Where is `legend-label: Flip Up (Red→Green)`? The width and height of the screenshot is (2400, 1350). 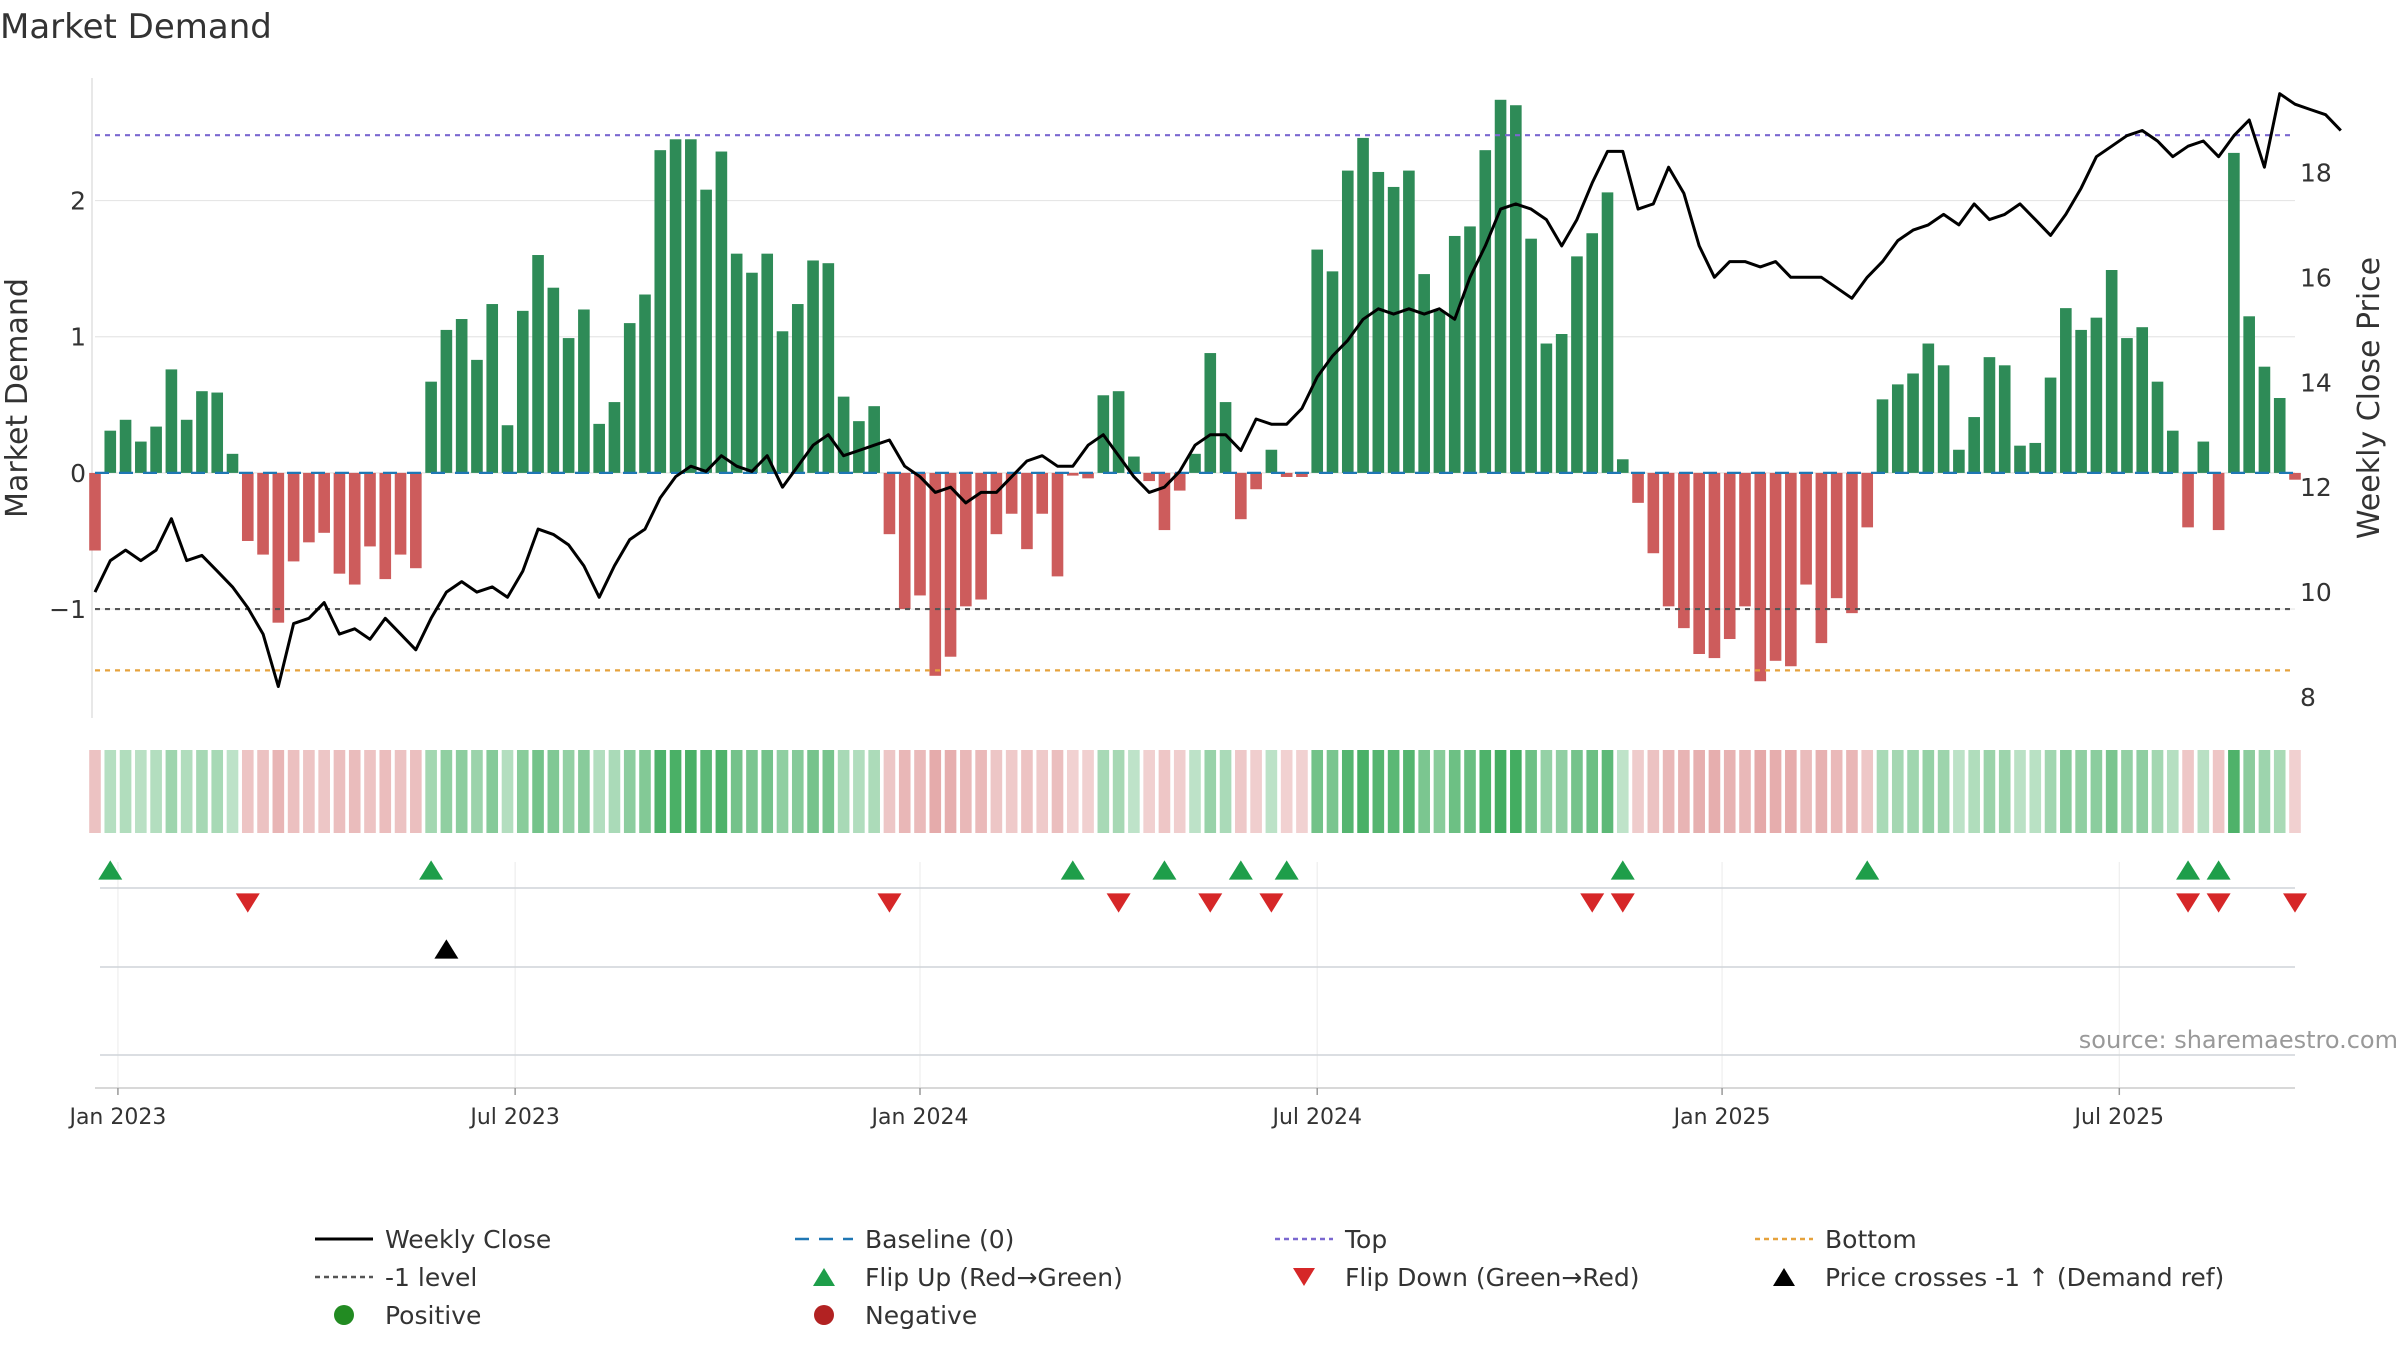
legend-label: Flip Up (Red→Green) is located at coordinates (994, 1277).